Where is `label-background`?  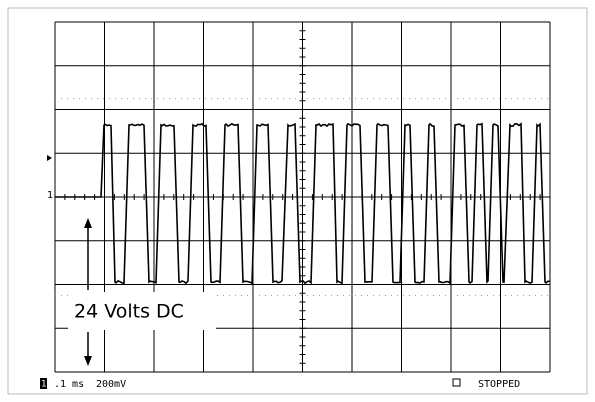
label-background is located at coordinates (142, 311).